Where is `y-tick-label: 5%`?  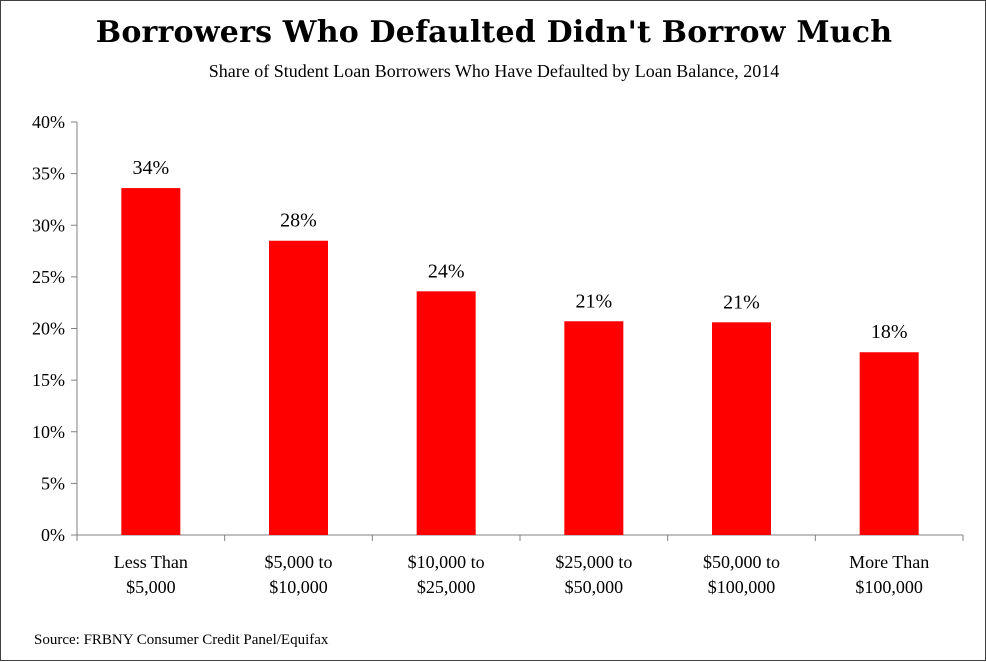
y-tick-label: 5% is located at coordinates (53, 483).